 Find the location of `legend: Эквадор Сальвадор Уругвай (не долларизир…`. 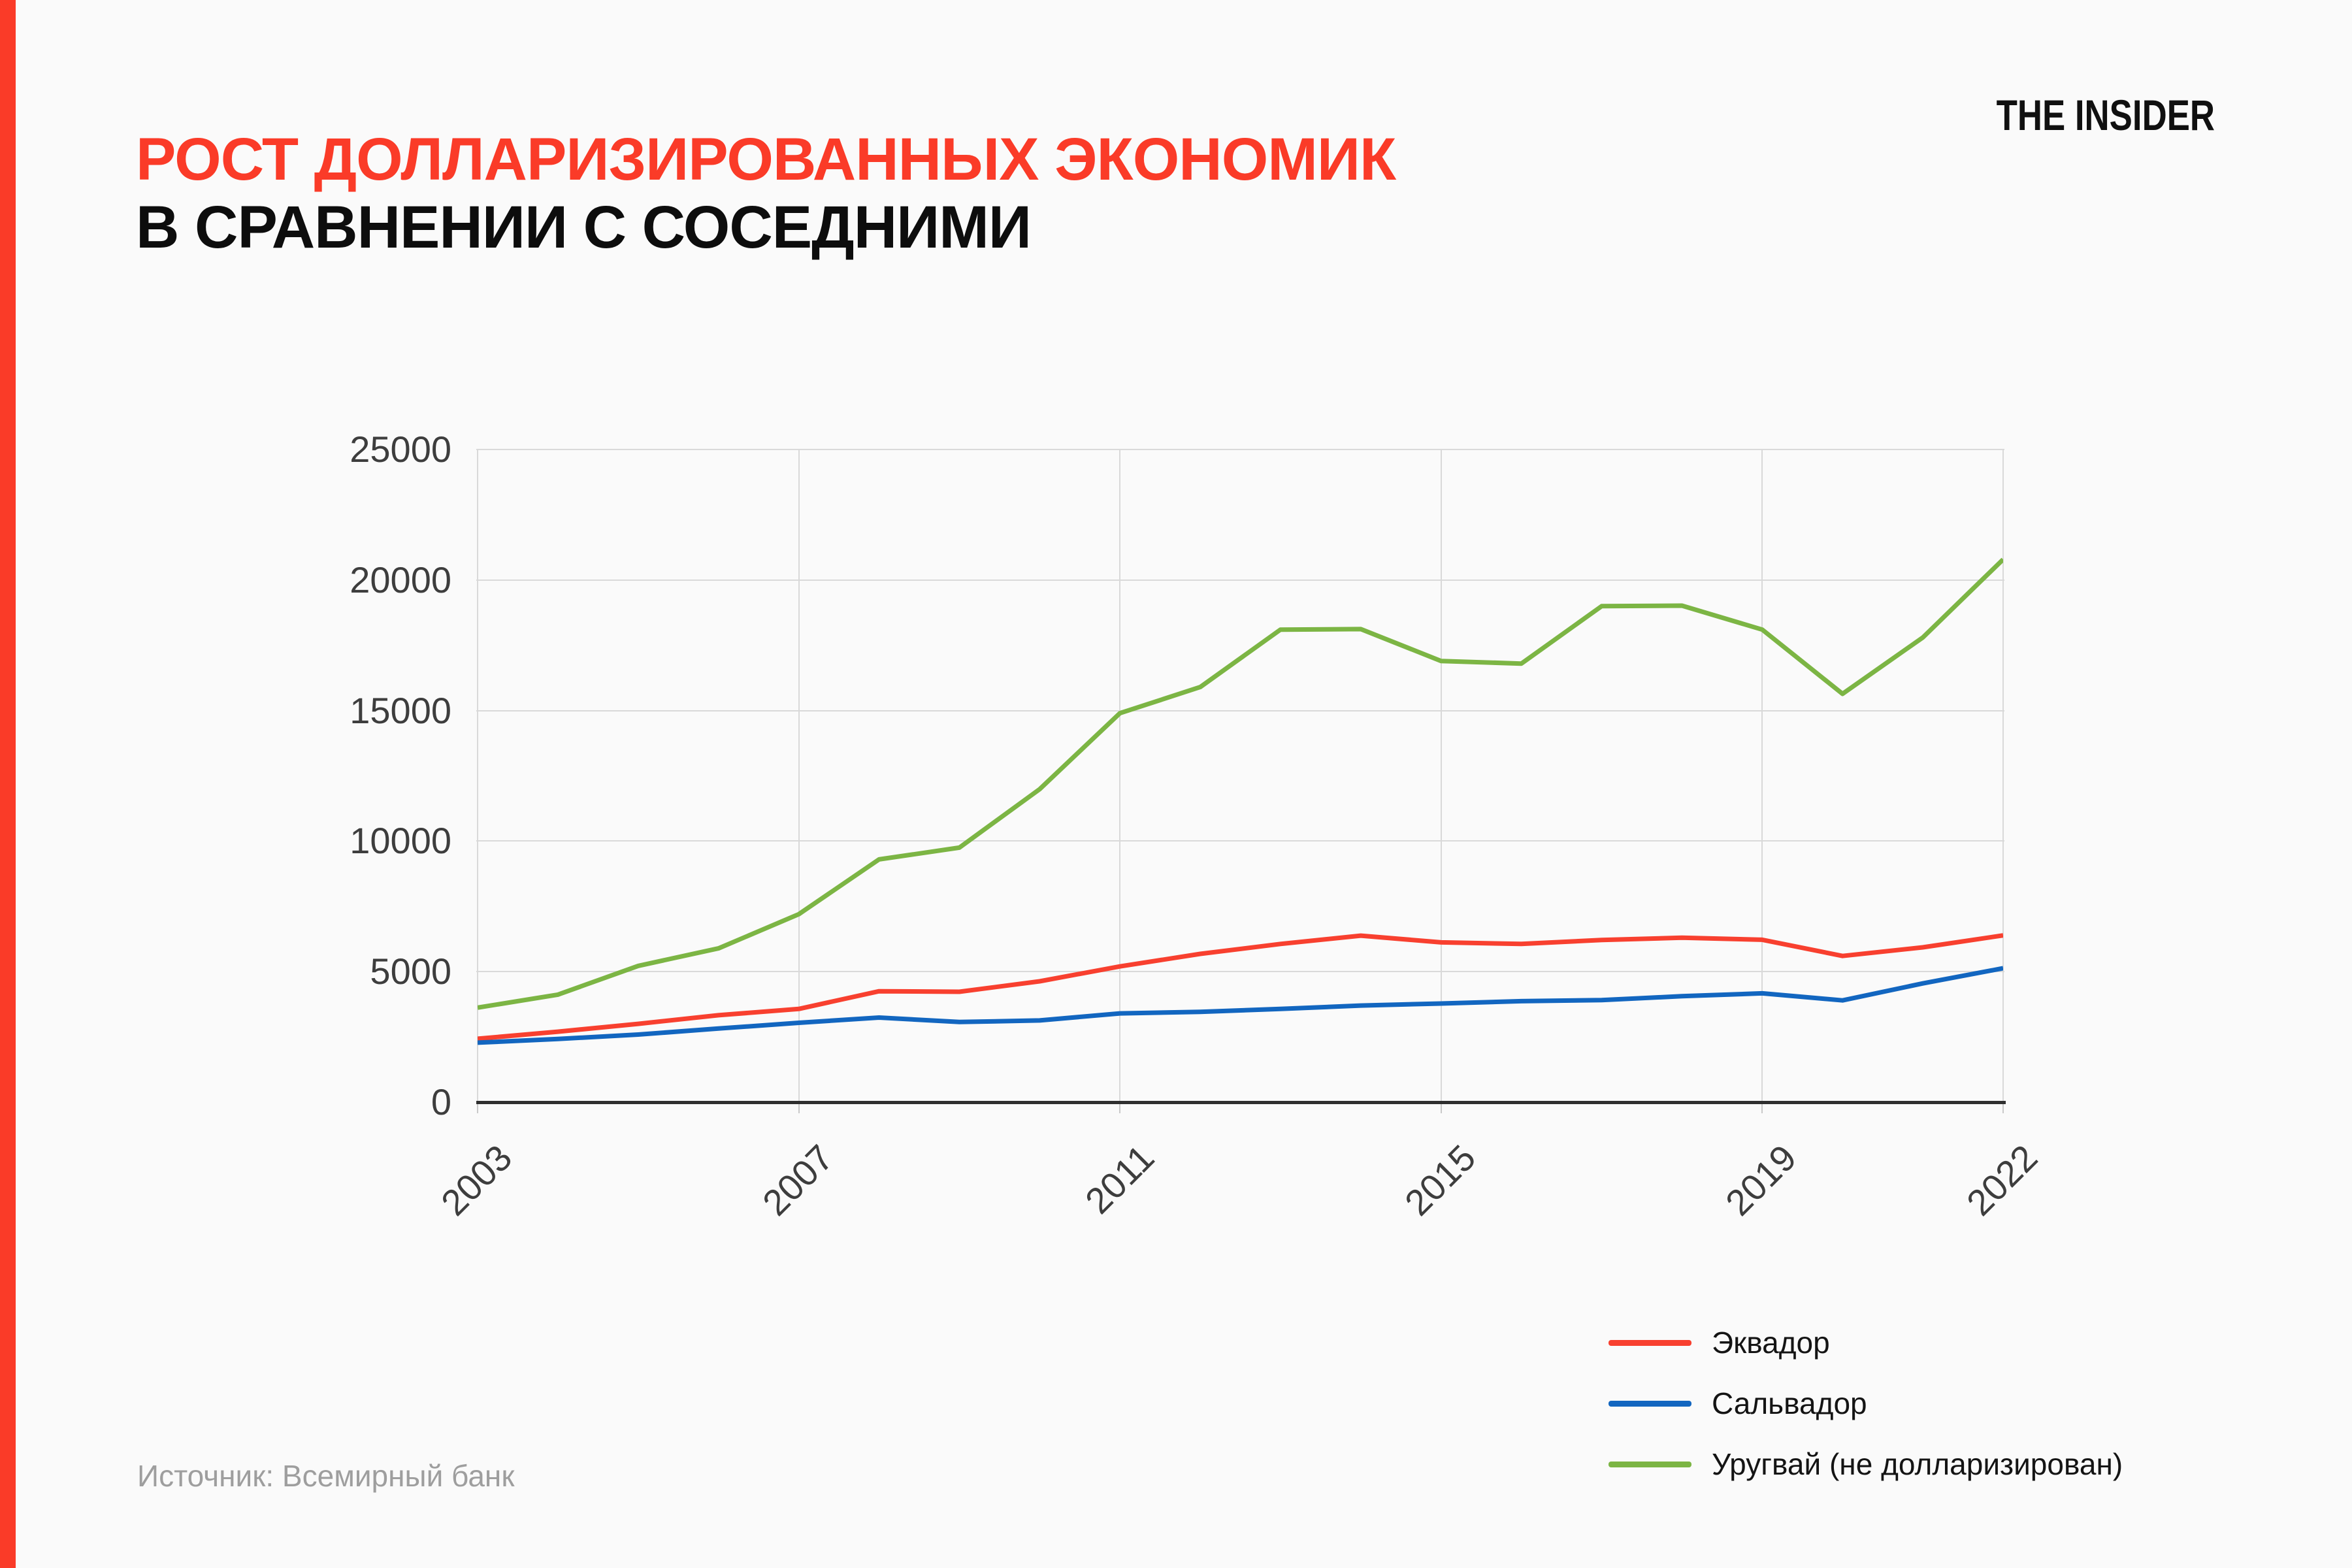

legend: Эквадор Сальвадор Уругвай (не долларизир… is located at coordinates (1866, 1417).